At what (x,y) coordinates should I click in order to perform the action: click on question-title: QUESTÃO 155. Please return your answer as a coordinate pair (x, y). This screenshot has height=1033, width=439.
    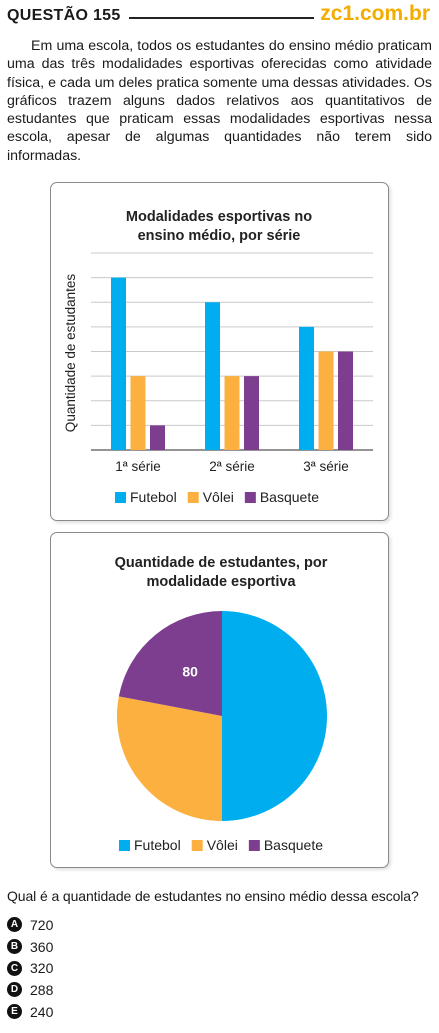
    Looking at the image, I should click on (64, 15).